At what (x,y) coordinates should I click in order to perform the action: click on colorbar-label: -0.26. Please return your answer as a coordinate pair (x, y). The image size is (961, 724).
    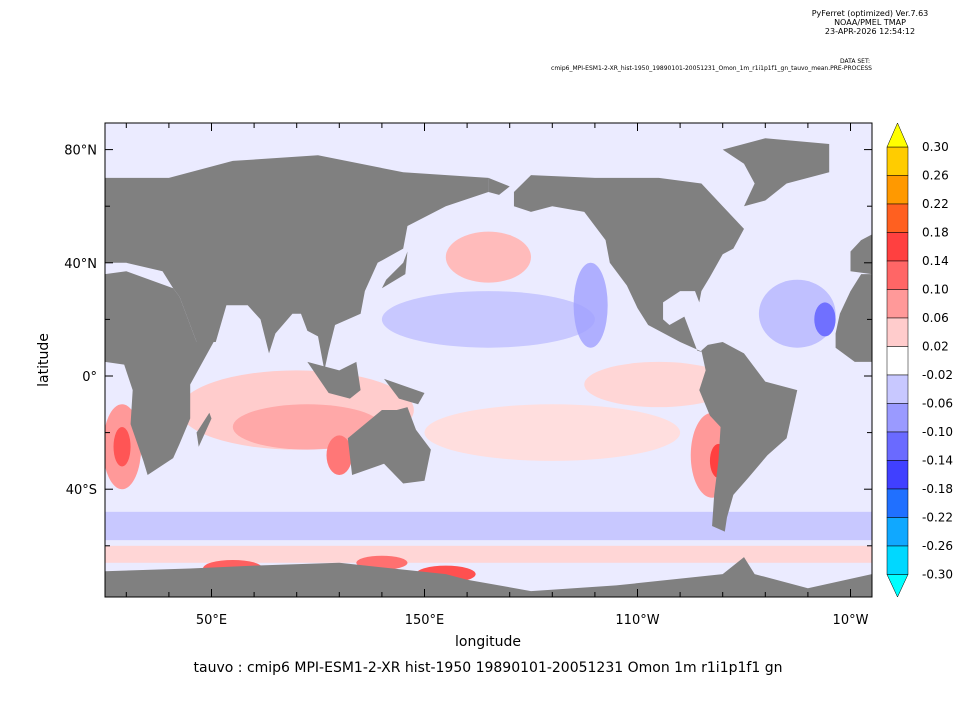
    Looking at the image, I should click on (937, 546).